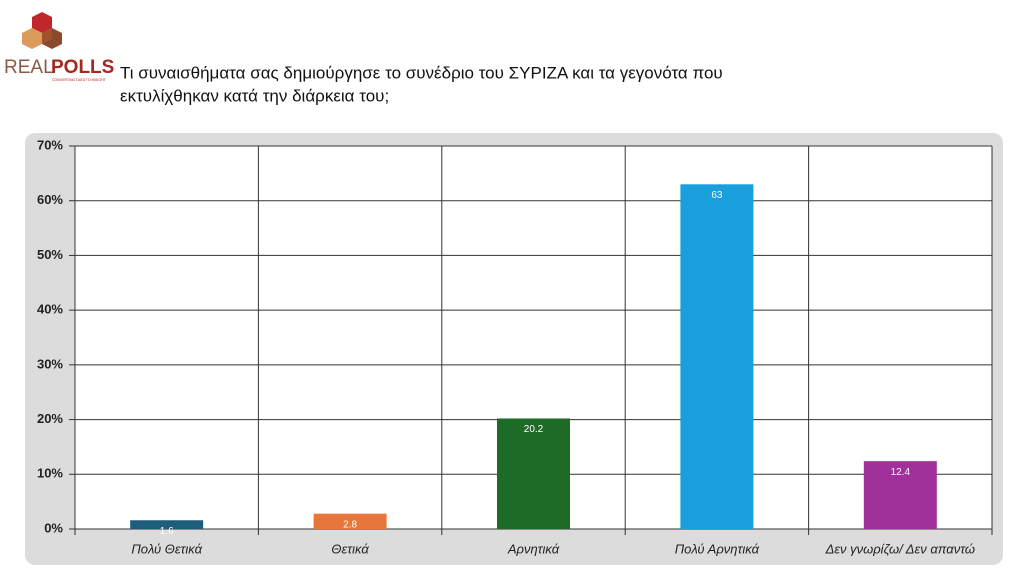 This screenshot has width=1024, height=573. What do you see at coordinates (29, 67) in the screenshot?
I see `logo-word: REAL` at bounding box center [29, 67].